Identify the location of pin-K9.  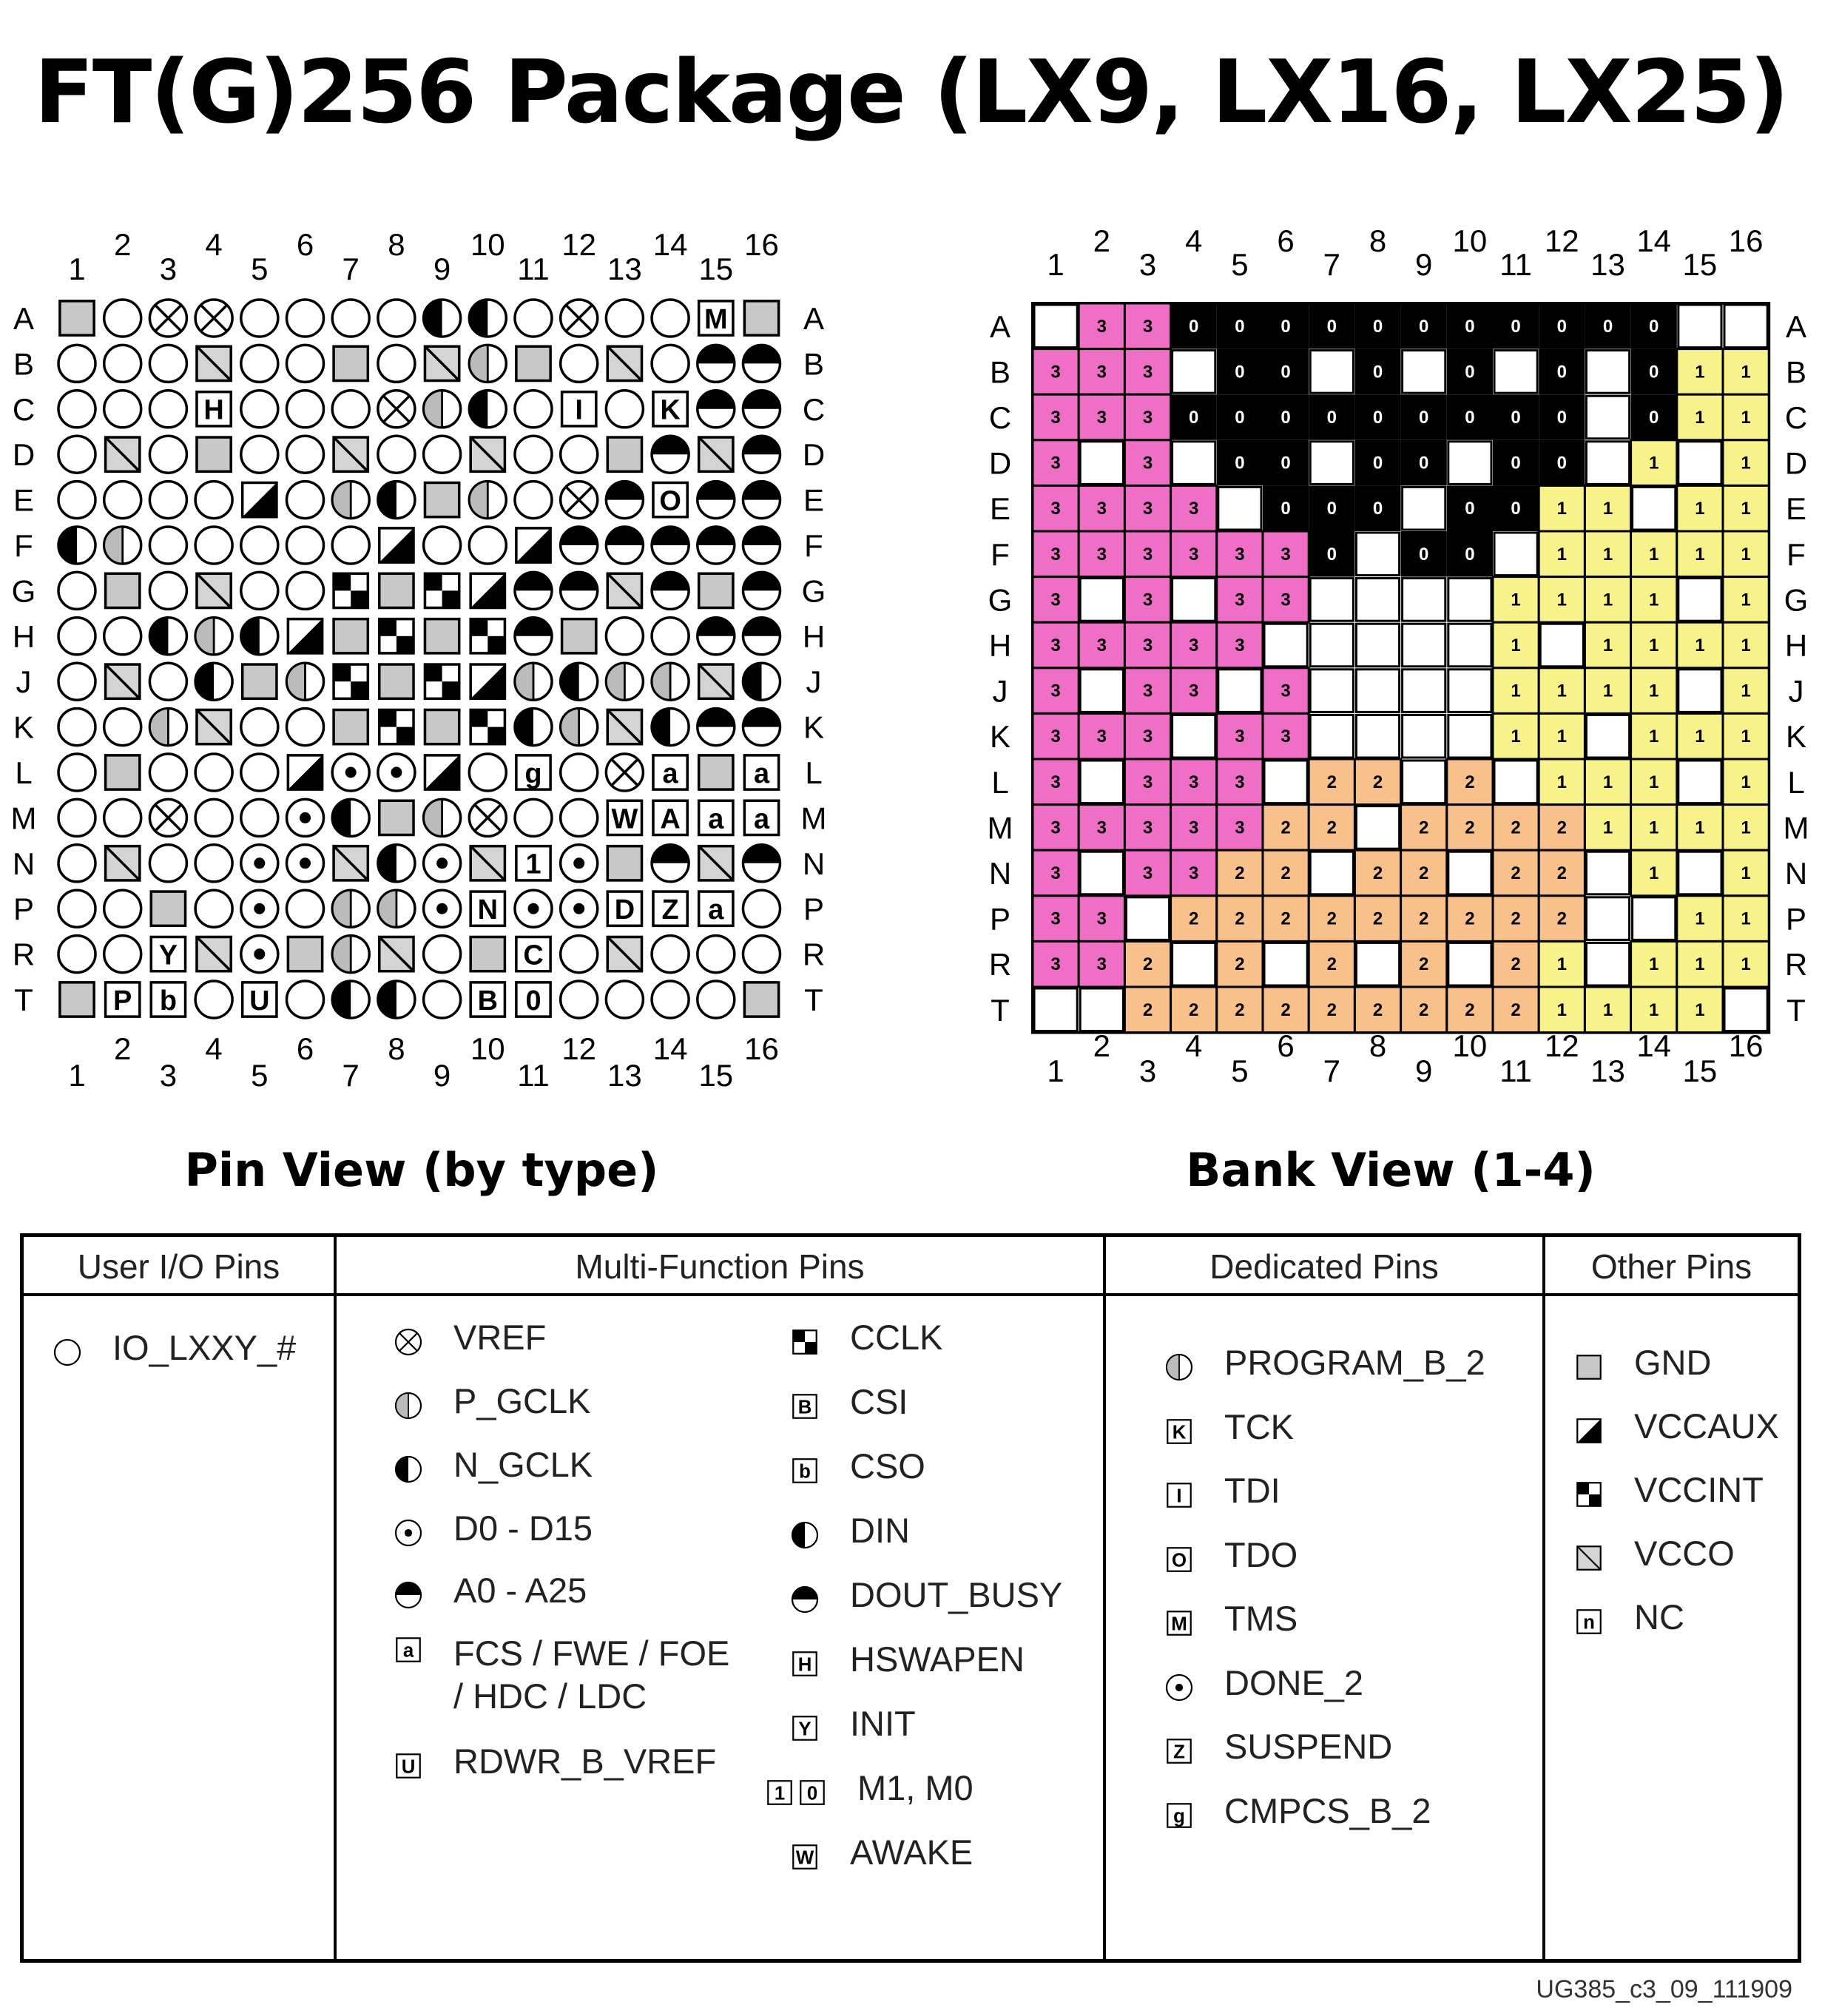
(442, 727).